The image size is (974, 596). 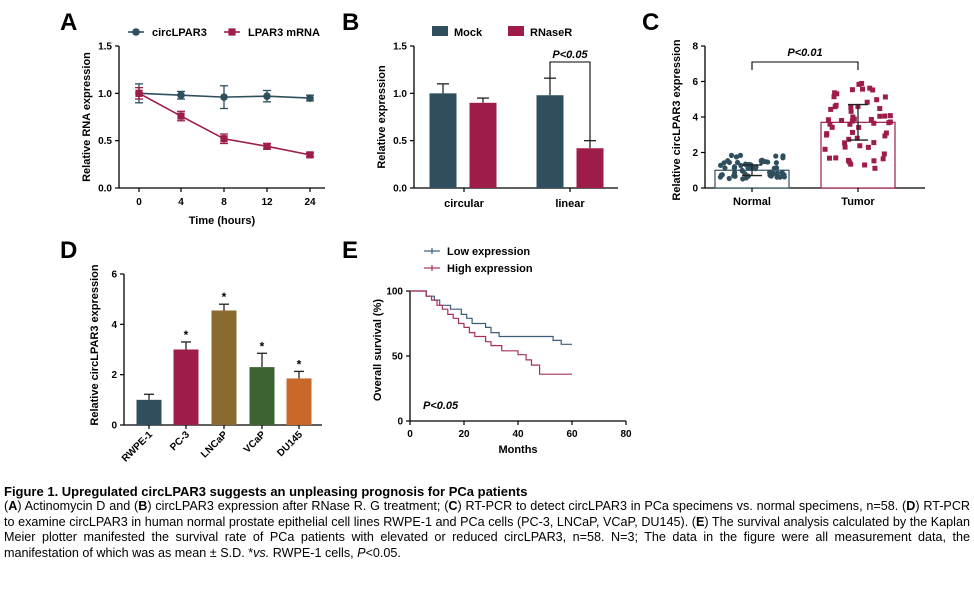 I want to click on caption-fragment: B, so click(x=143, y=506).